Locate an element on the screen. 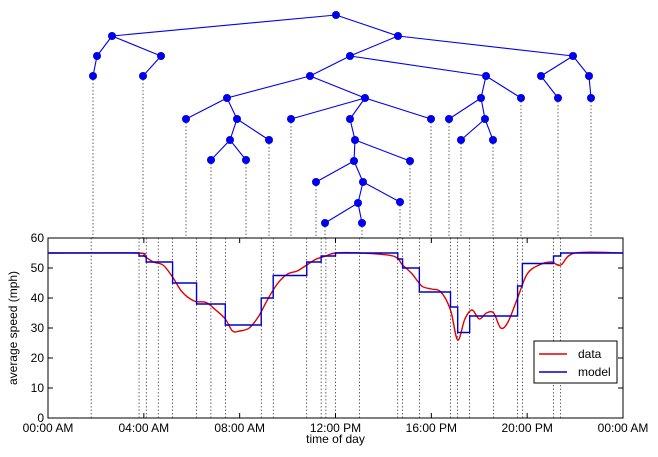  y-tick-label: 30 is located at coordinates (38, 328).